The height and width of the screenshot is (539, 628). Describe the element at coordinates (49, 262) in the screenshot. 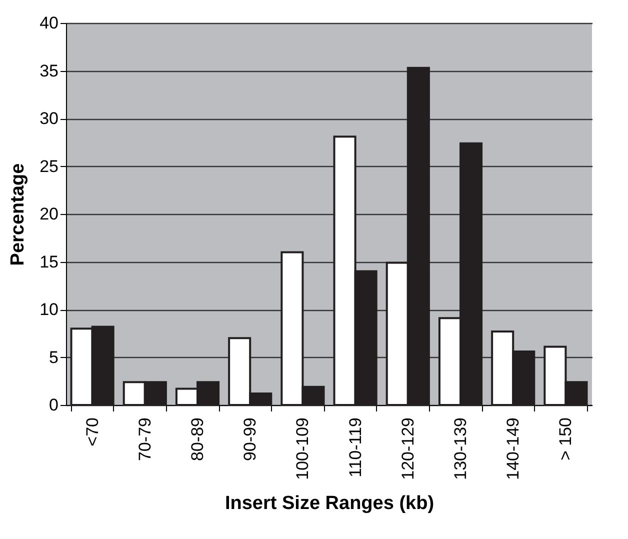

I see `y-tick-label: 15` at that location.